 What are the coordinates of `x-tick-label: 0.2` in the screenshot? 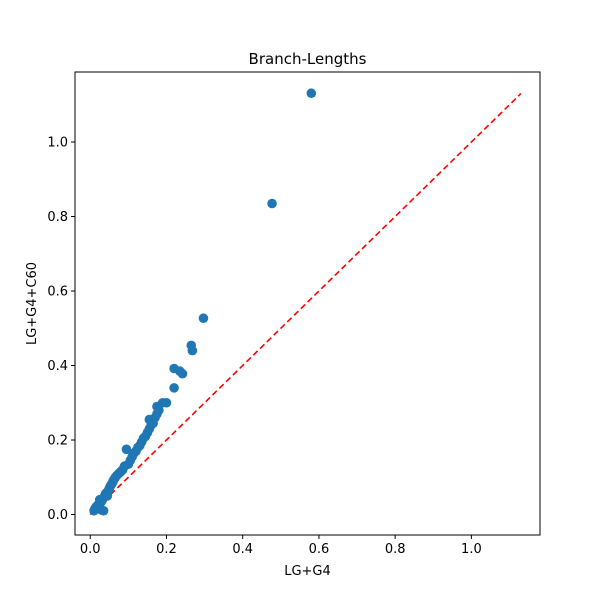 It's located at (166, 549).